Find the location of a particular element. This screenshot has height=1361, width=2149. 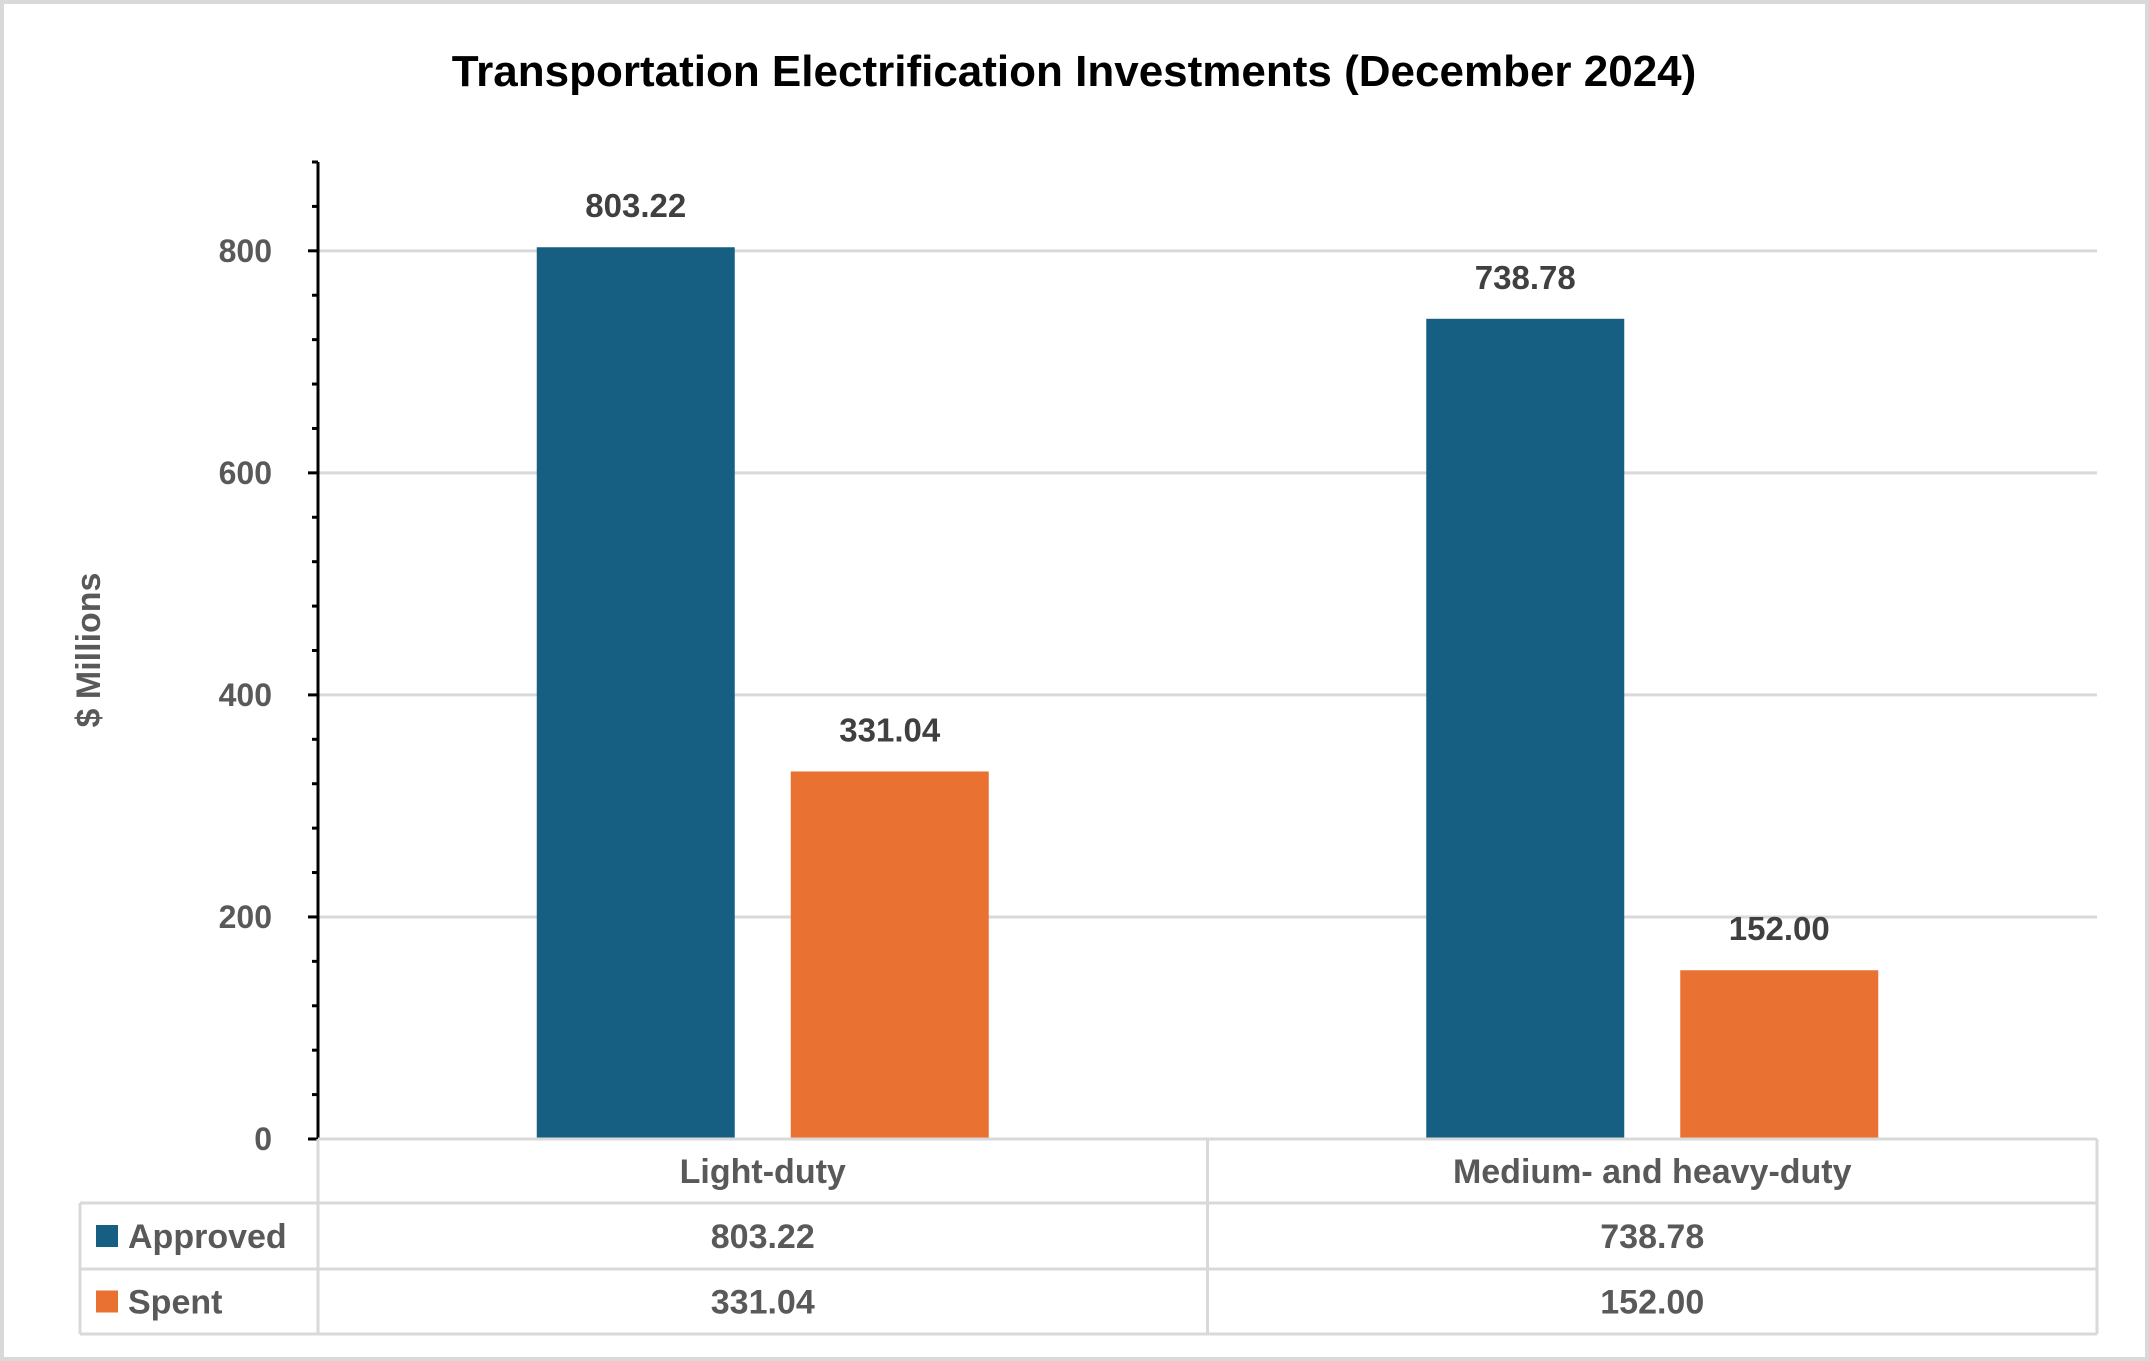

data-label: 152.00 is located at coordinates (1779, 928).